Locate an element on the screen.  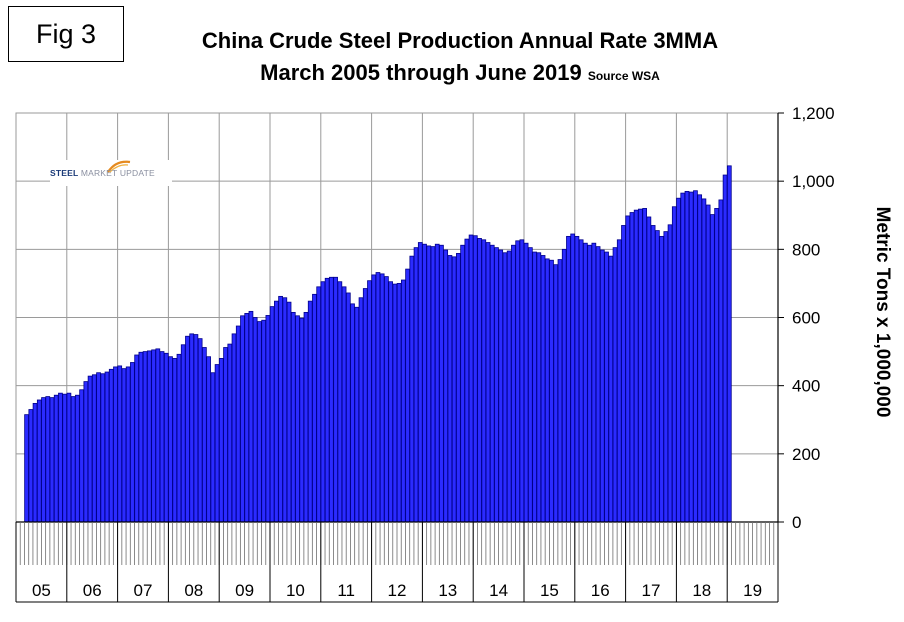
x-tick-label: 08 is located at coordinates (193, 590).